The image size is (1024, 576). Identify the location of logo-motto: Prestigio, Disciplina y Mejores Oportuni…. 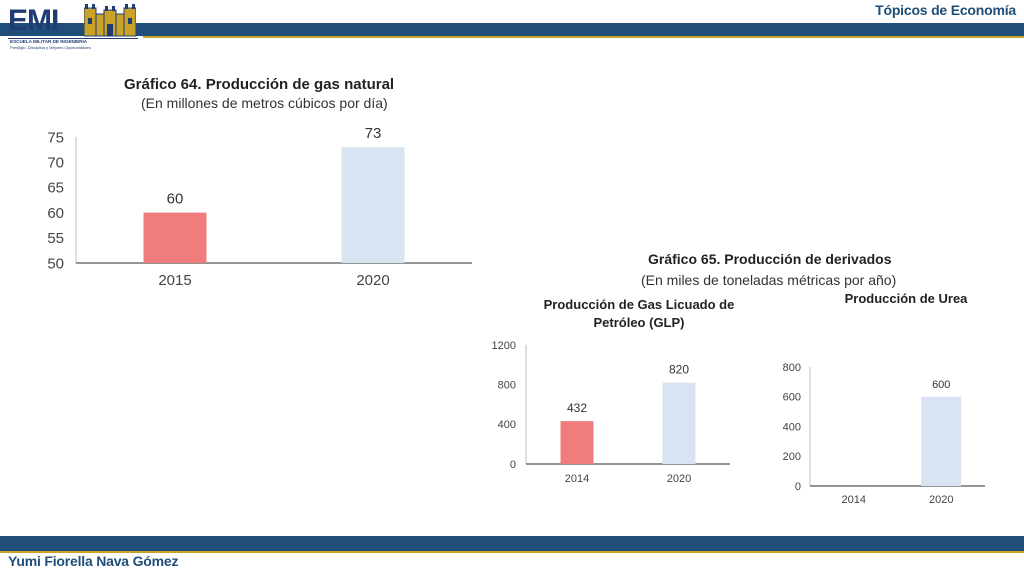
(50, 47).